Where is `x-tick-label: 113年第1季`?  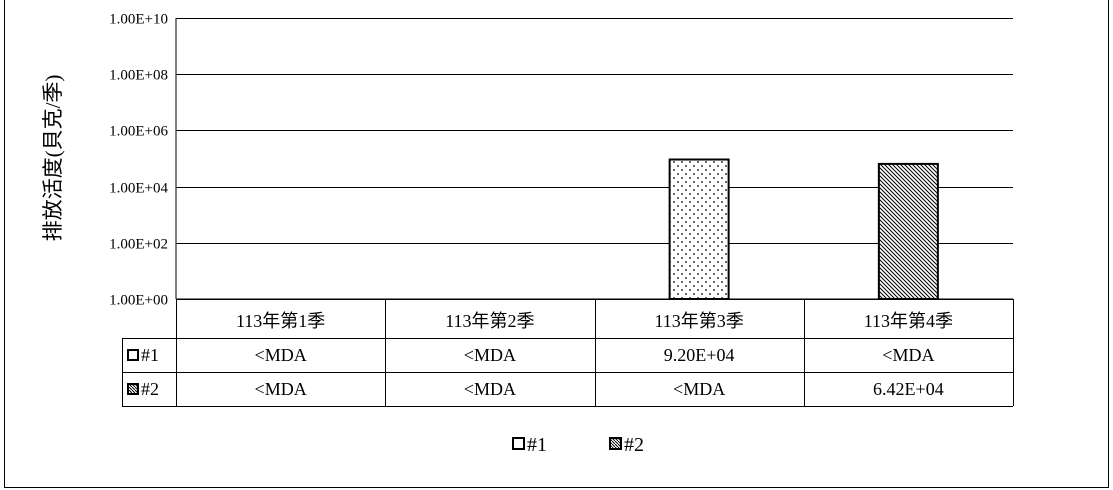 x-tick-label: 113年第1季 is located at coordinates (280, 321).